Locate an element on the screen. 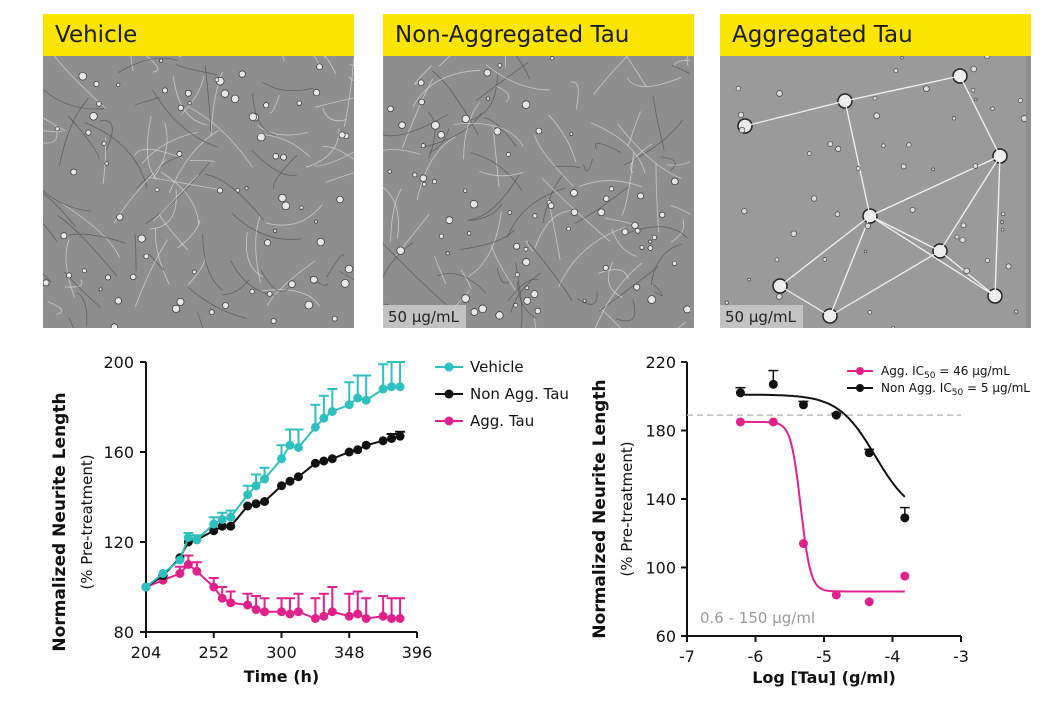 The image size is (1056, 714). panel-title: Vehicle is located at coordinates (198, 35).